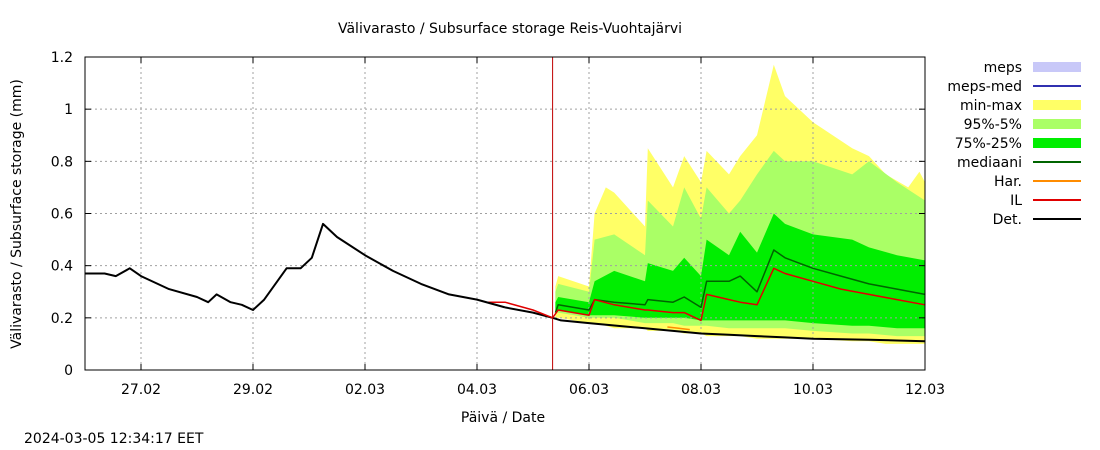 This screenshot has width=1100, height=450. I want to click on legend-item-p75_25: 75%-25%, so click(1018, 144).